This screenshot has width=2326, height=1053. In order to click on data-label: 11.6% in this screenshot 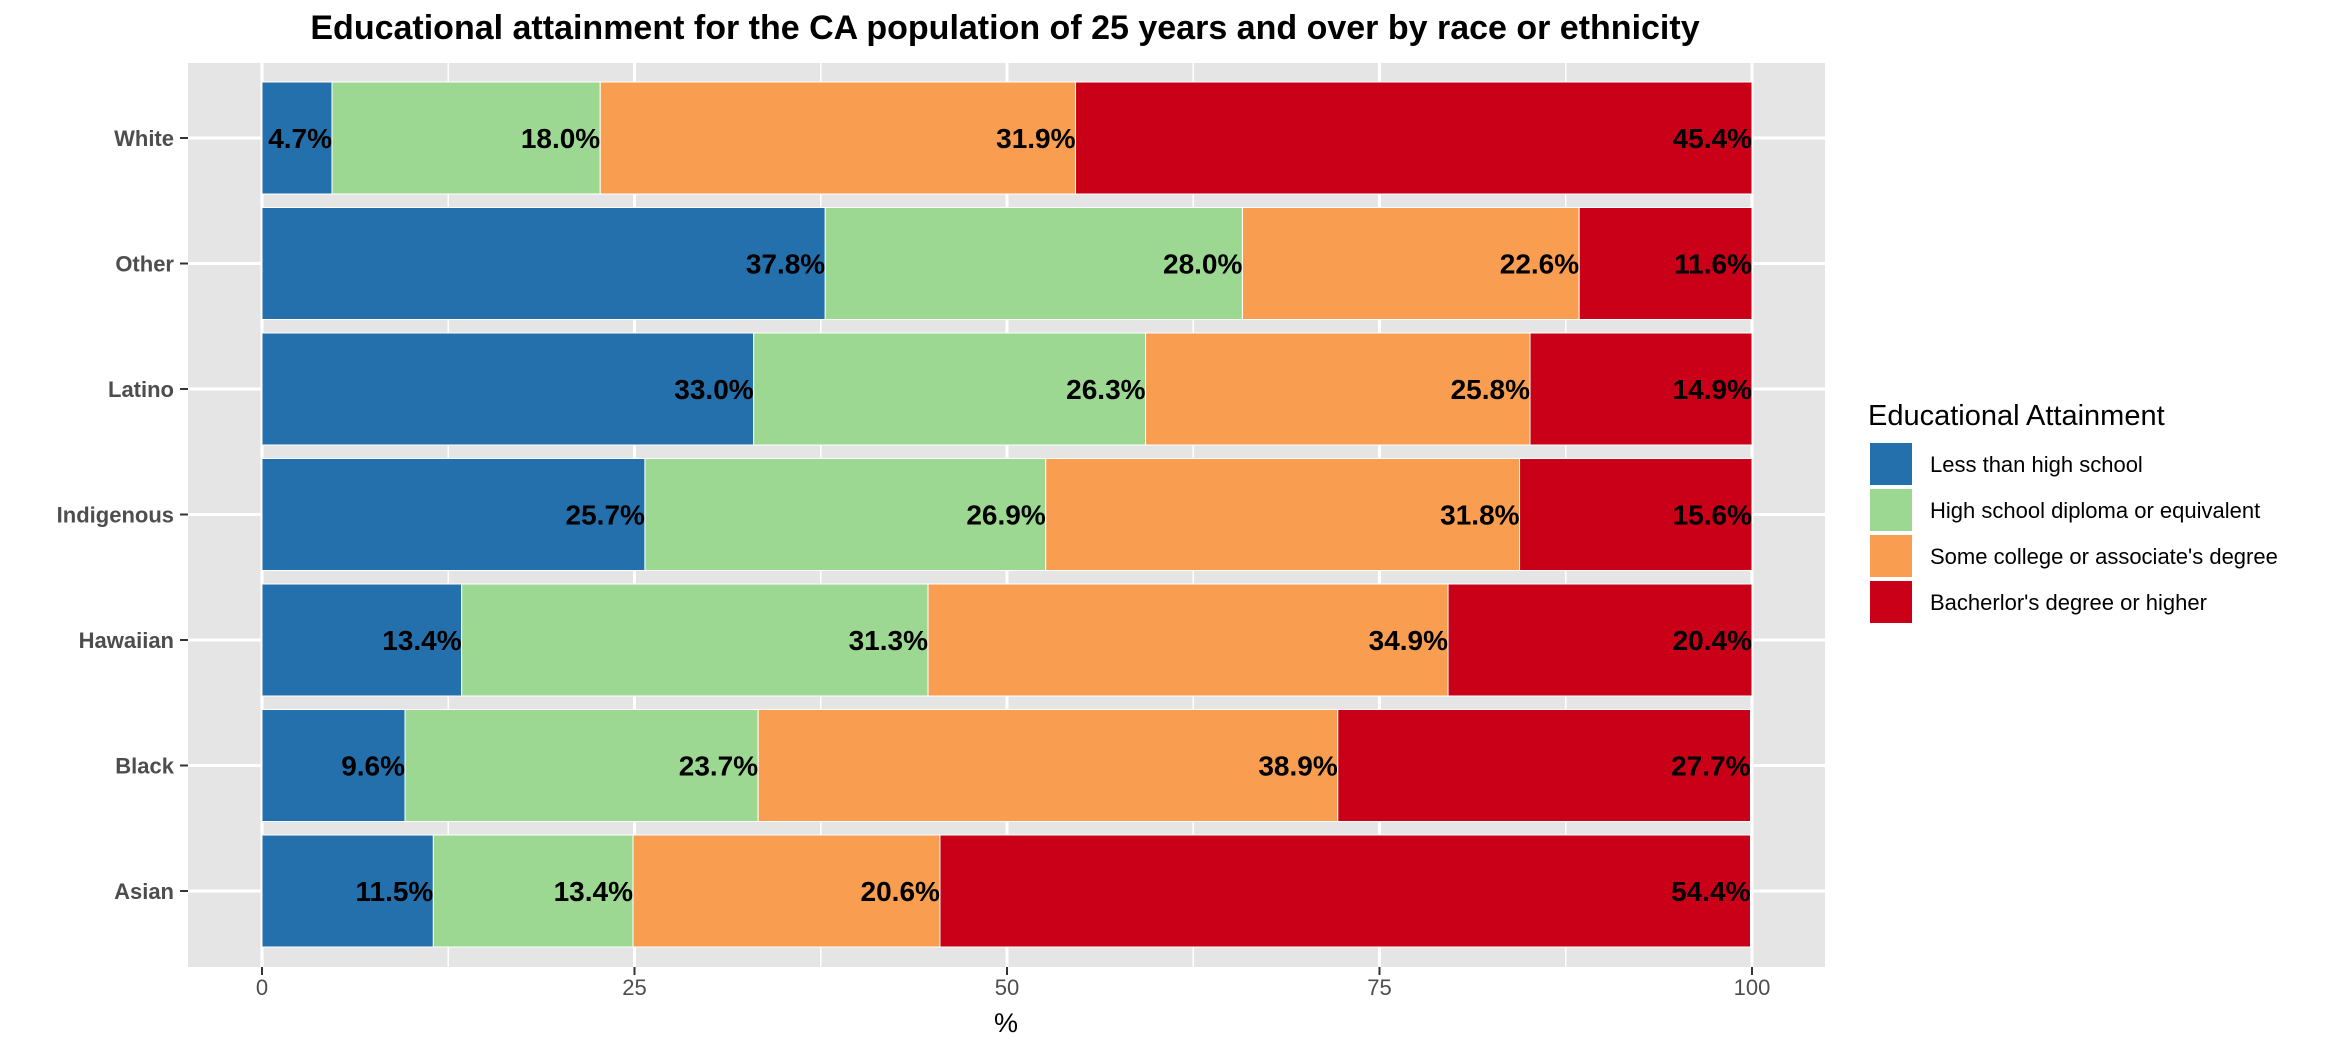, I will do `click(1713, 264)`.